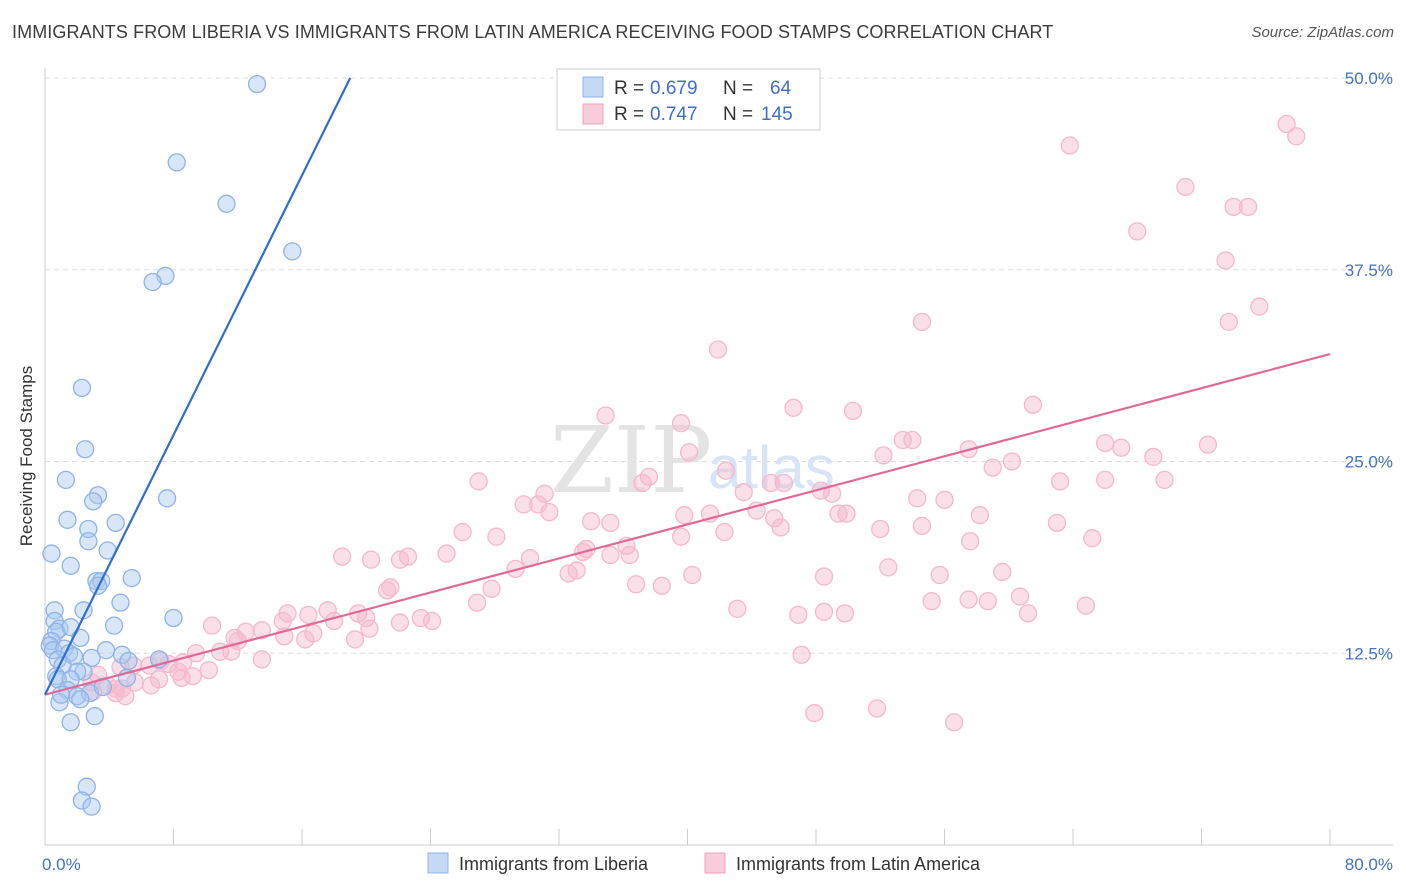  I want to click on y-tick-label: 25.0%, so click(1369, 462).